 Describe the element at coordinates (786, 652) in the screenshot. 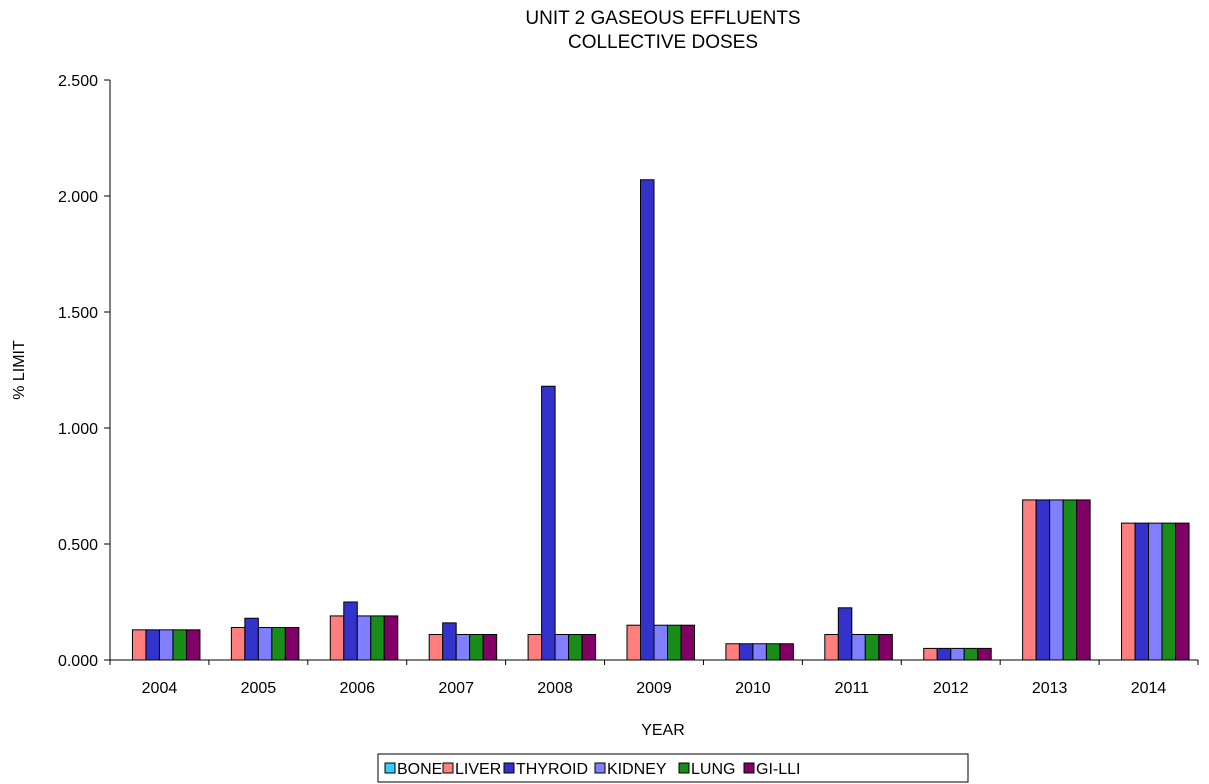

I see `bar-gi-lli-2010` at that location.